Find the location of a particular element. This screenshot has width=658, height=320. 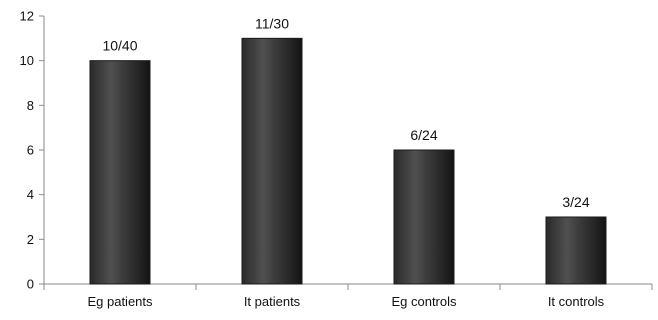

y-tick-label: 8 is located at coordinates (30, 105).